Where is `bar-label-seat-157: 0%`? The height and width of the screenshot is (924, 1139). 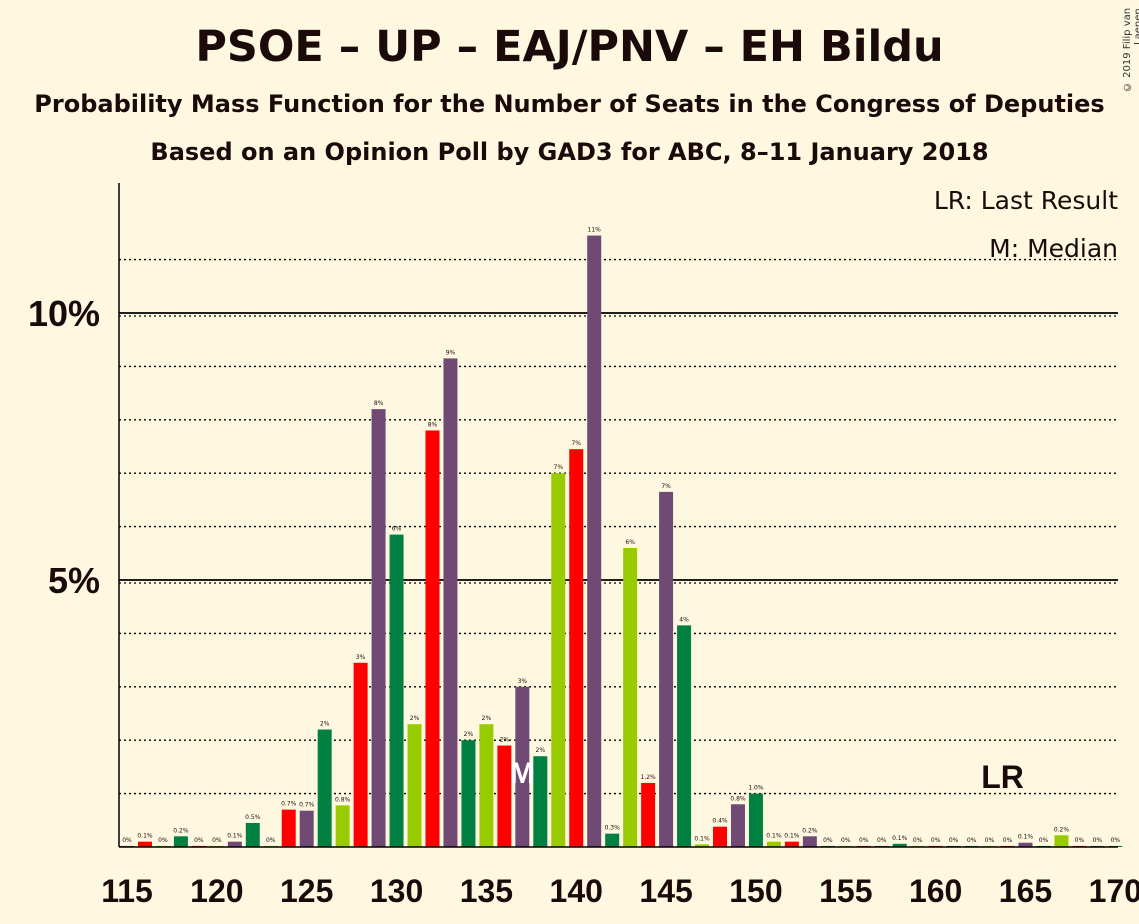 bar-label-seat-157: 0% is located at coordinates (882, 840).